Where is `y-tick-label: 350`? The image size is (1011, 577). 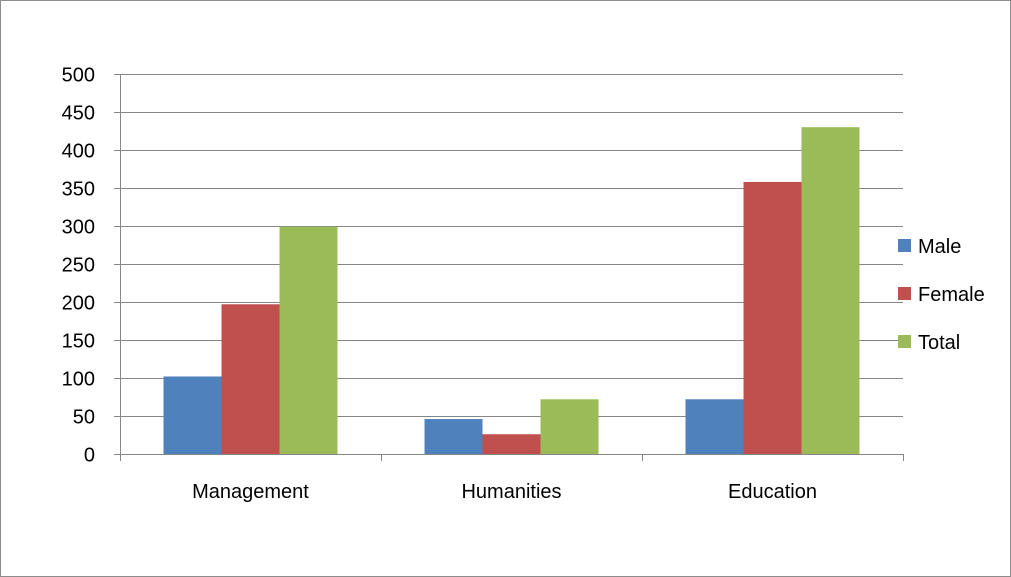 y-tick-label: 350 is located at coordinates (78, 190).